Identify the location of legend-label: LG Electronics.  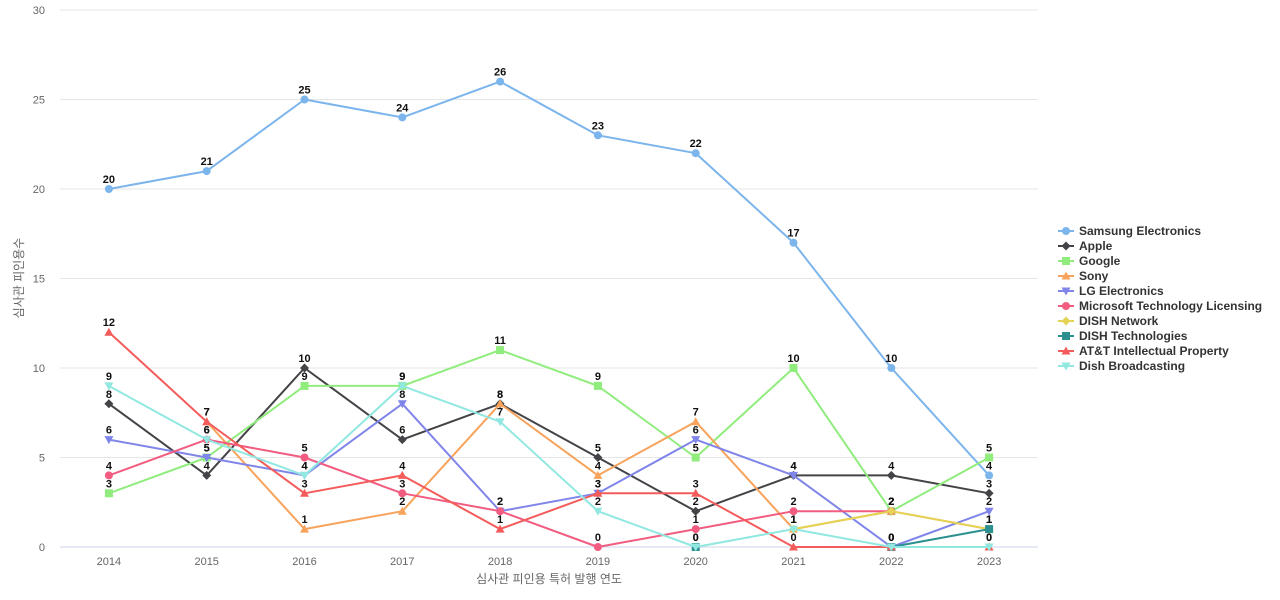
(1121, 291).